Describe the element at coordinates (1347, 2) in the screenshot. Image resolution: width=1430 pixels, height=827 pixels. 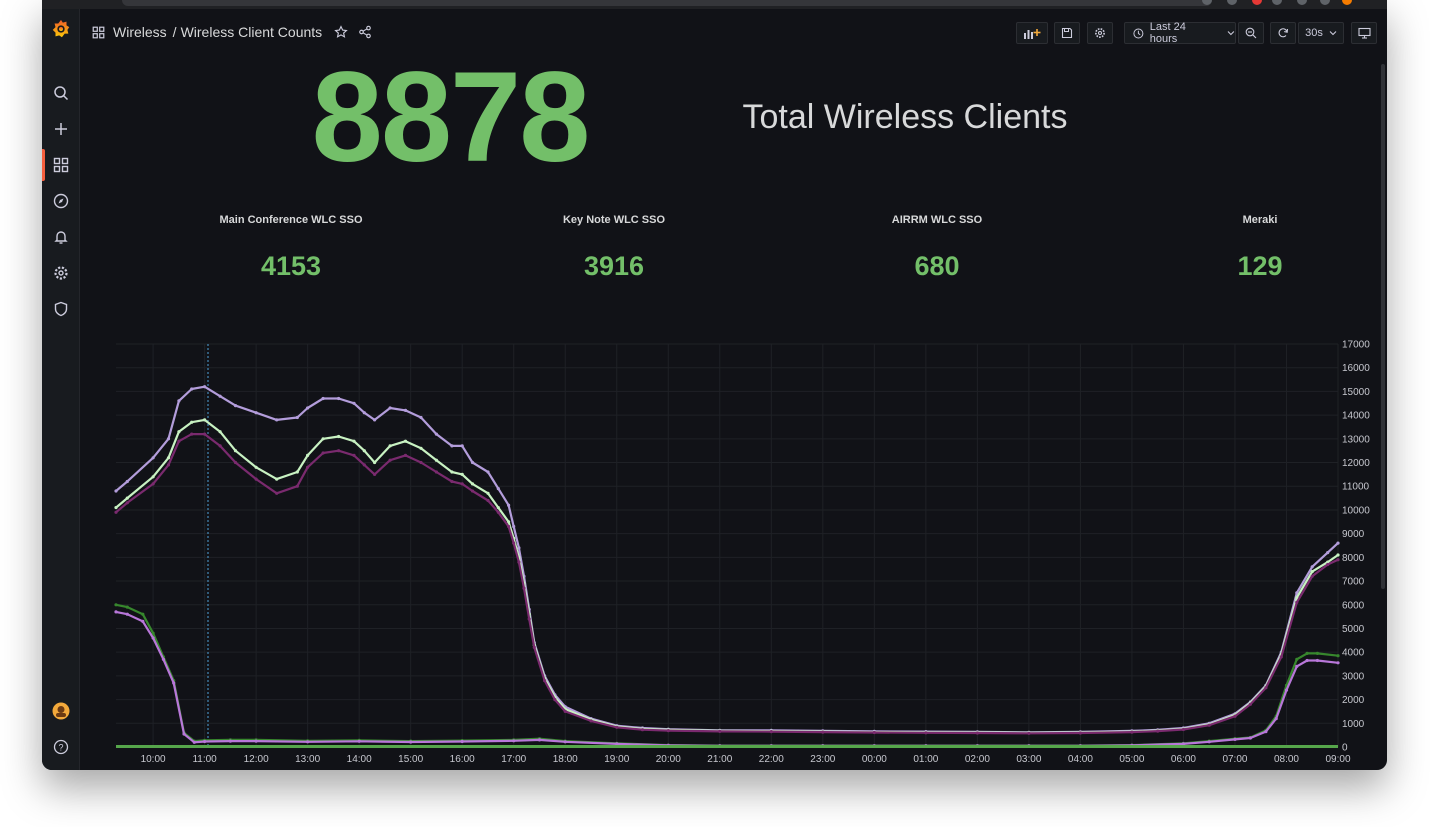
I see `profile-avatar-icon` at that location.